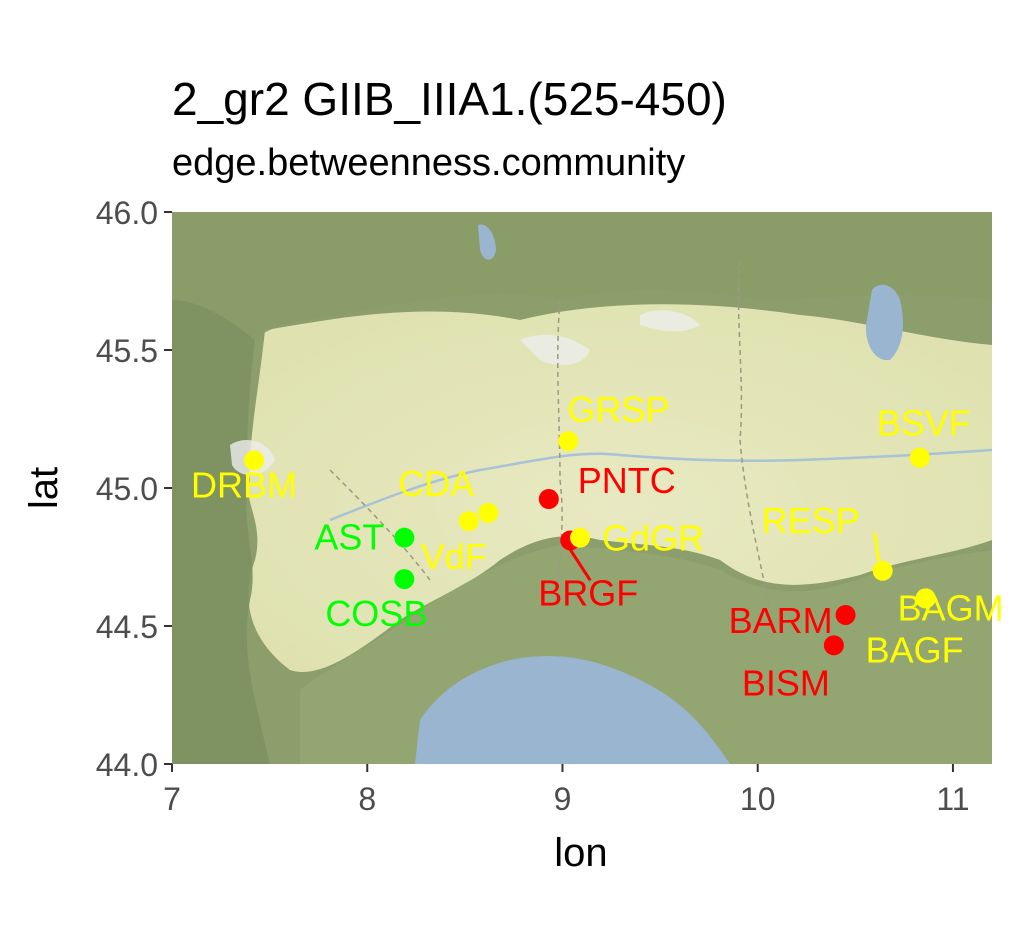 The width and height of the screenshot is (1015, 947). I want to click on station-point-bagf, so click(925, 598).